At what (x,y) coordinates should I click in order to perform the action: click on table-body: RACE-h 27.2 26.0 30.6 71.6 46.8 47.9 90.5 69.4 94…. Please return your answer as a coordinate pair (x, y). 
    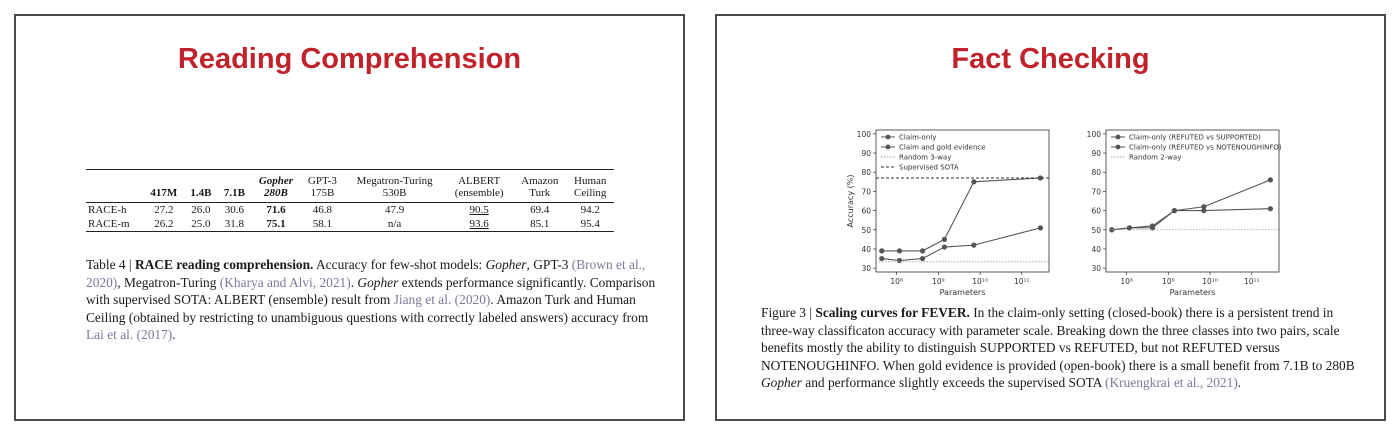
    Looking at the image, I should click on (350, 217).